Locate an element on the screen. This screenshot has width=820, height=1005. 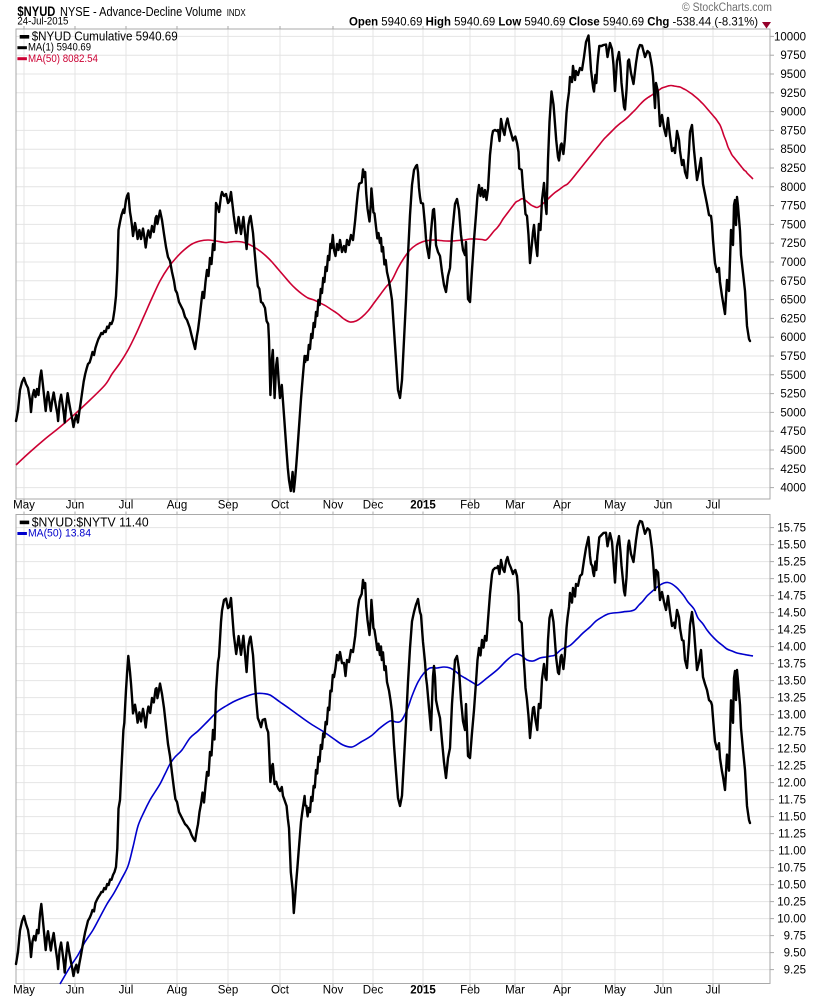
svg-text: $NYUD Cumulative 5940.69 is located at coordinates (105, 36).